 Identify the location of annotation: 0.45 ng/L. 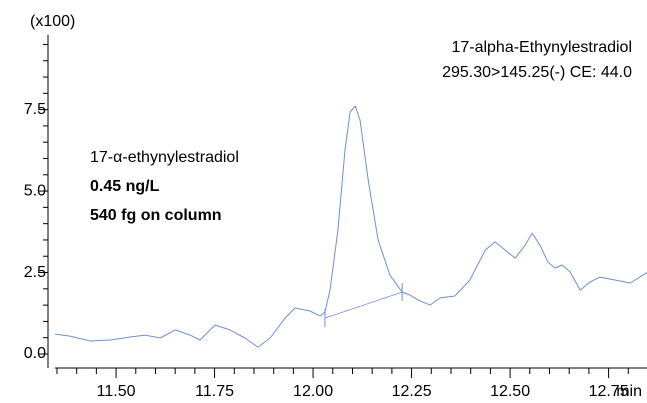
(125, 186).